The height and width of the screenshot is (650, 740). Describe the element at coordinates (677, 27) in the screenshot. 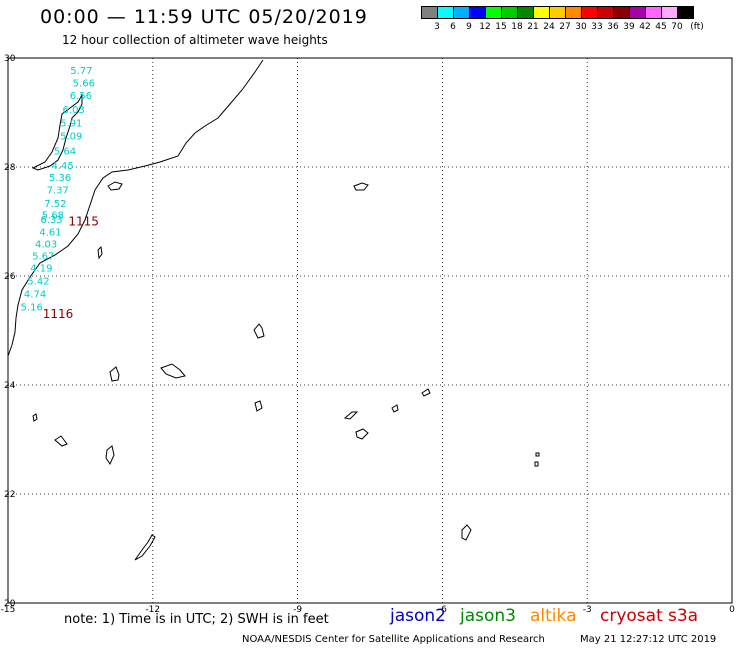

I see `legend-label: 70` at that location.